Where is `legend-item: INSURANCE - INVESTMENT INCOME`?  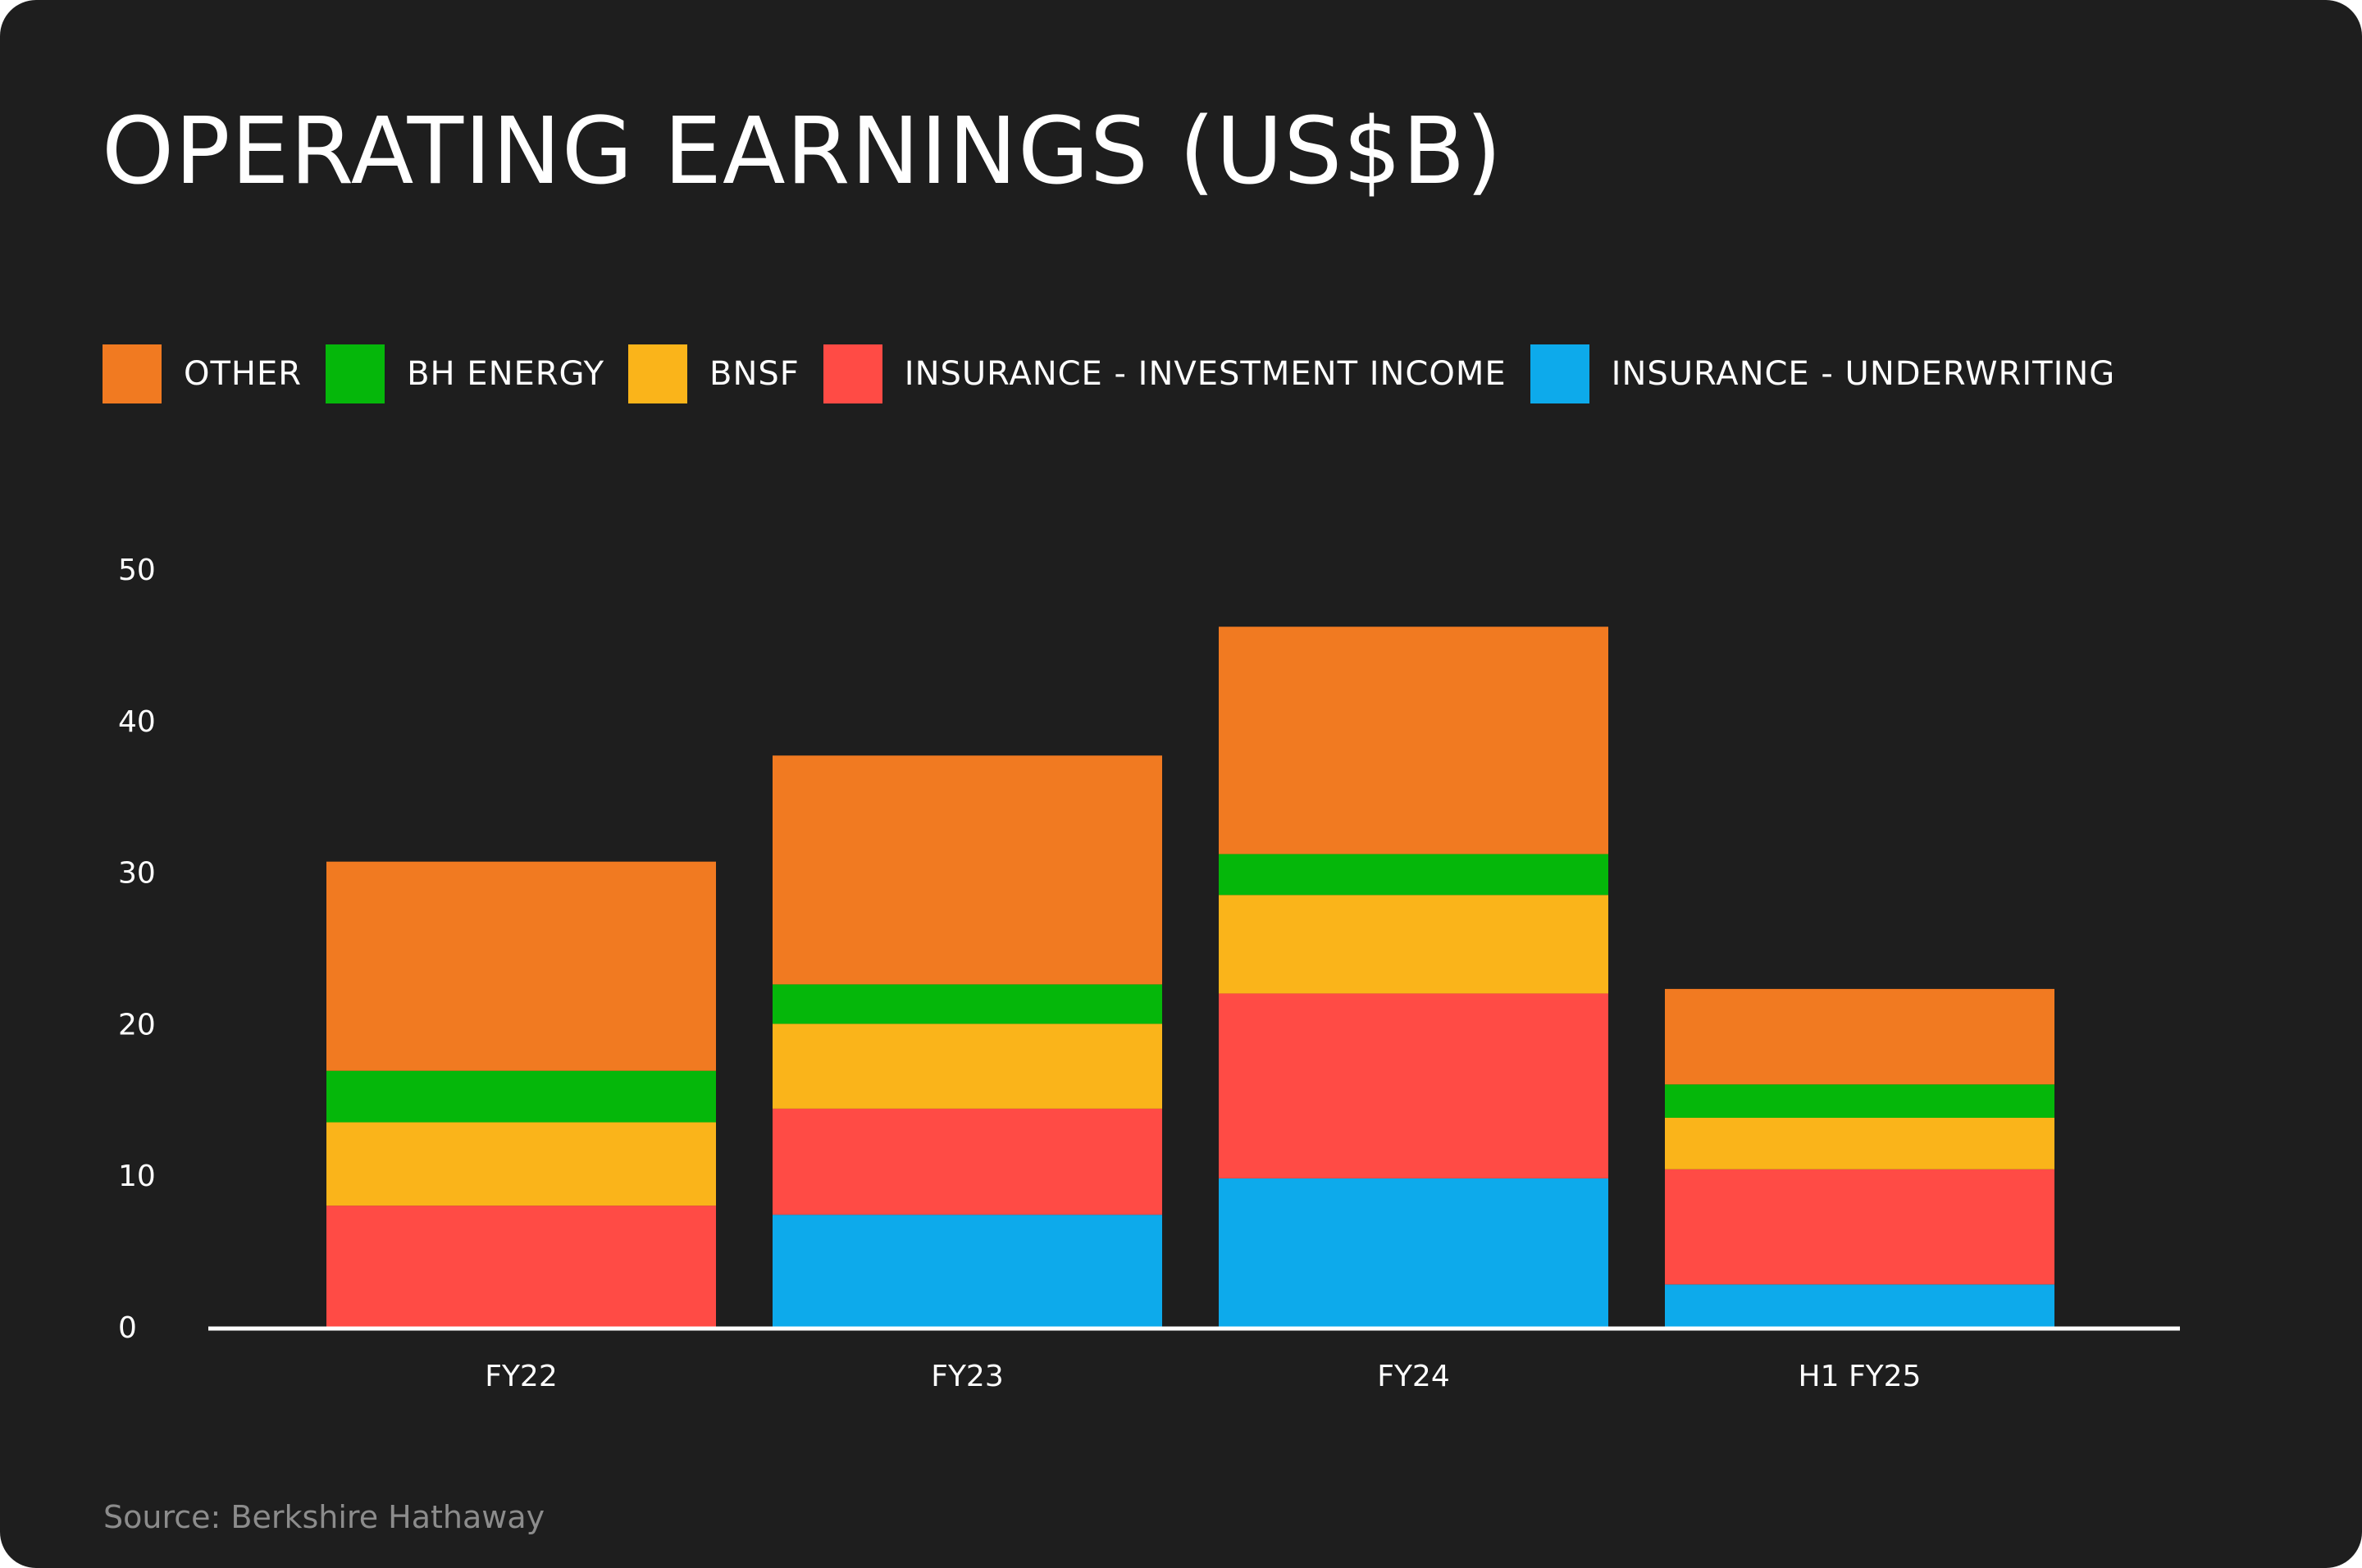
legend-item: INSURANCE - INVESTMENT INCOME is located at coordinates (1165, 374).